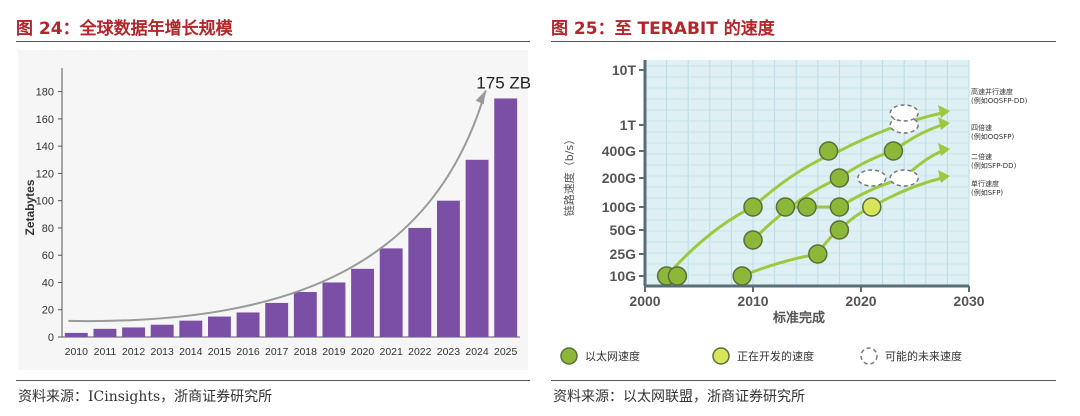 The height and width of the screenshot is (416, 1080). What do you see at coordinates (994, 165) in the screenshot?
I see `annotation-sublabel: (例如SFP-DD)` at bounding box center [994, 165].